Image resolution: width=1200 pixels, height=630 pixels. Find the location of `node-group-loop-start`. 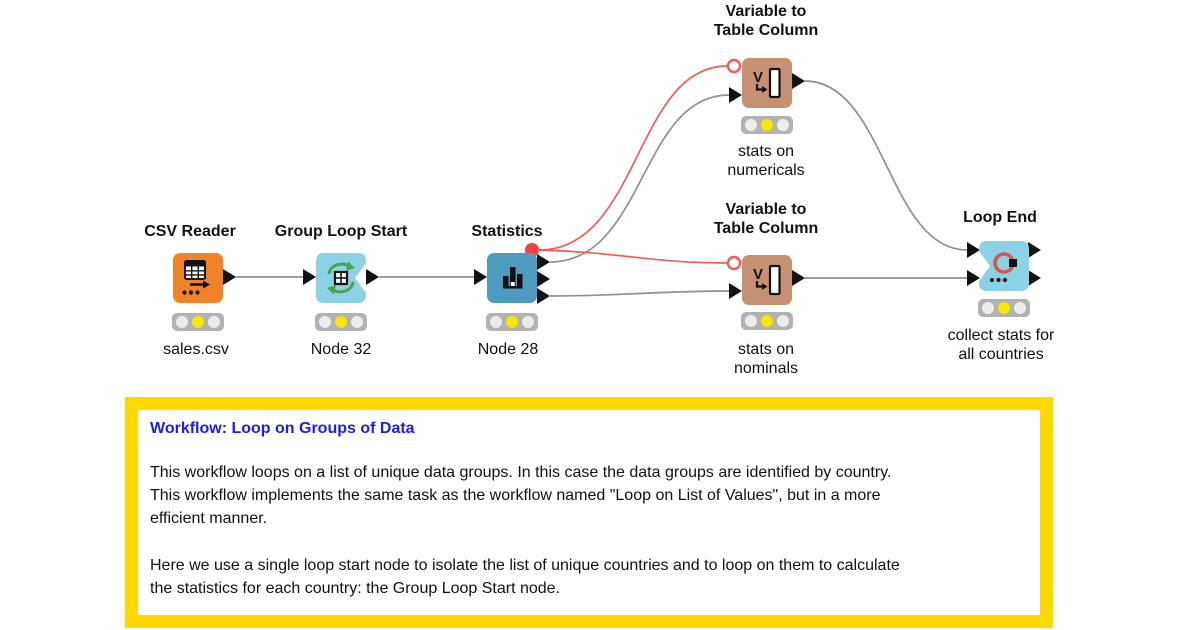

node-group-loop-start is located at coordinates (341, 278).